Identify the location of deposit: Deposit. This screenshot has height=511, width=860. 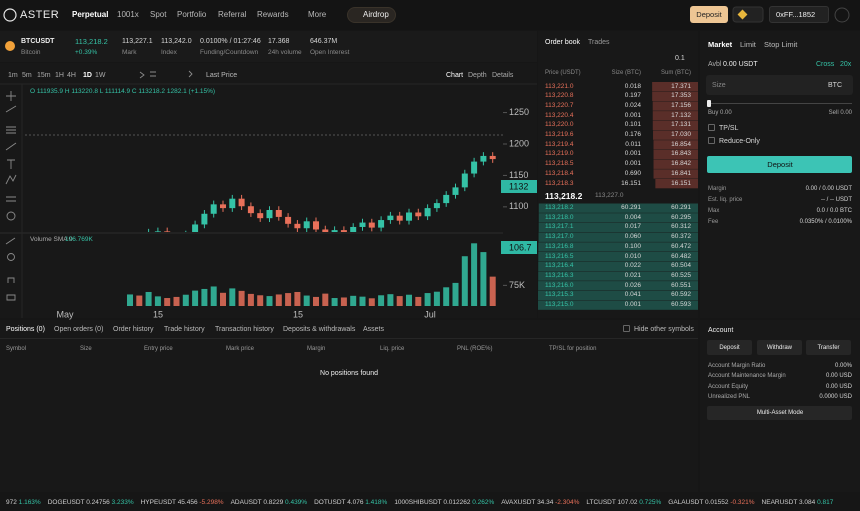
(709, 14).